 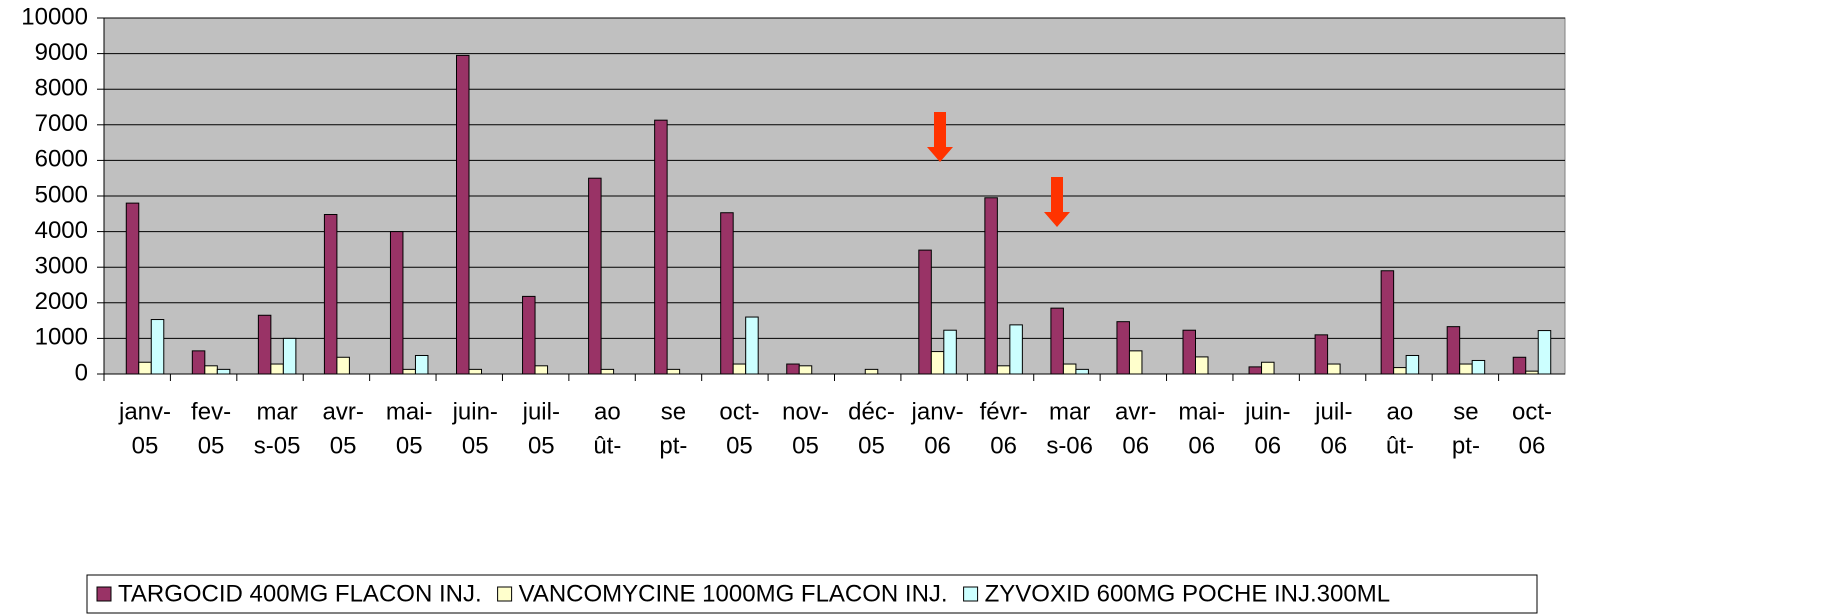 I want to click on legend, so click(x=812, y=594).